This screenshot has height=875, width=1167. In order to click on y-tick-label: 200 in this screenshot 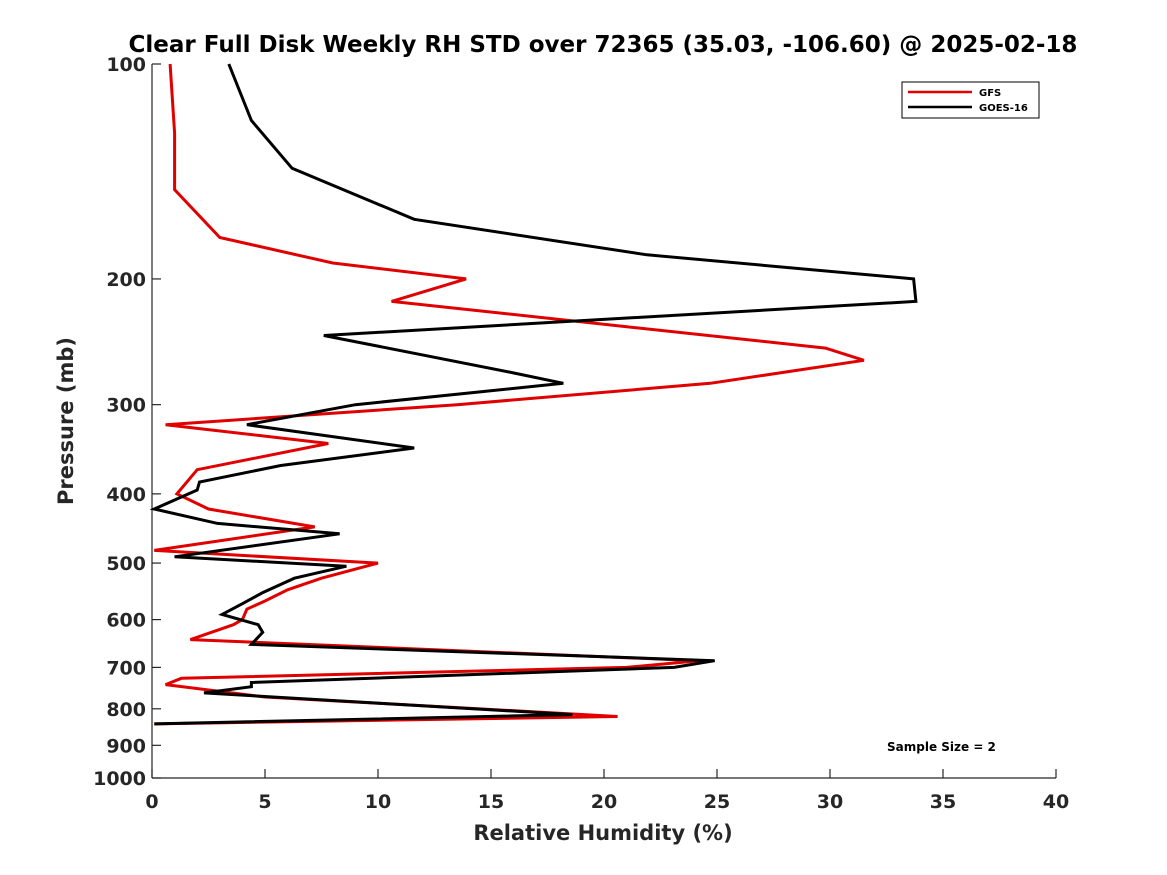, I will do `click(126, 280)`.